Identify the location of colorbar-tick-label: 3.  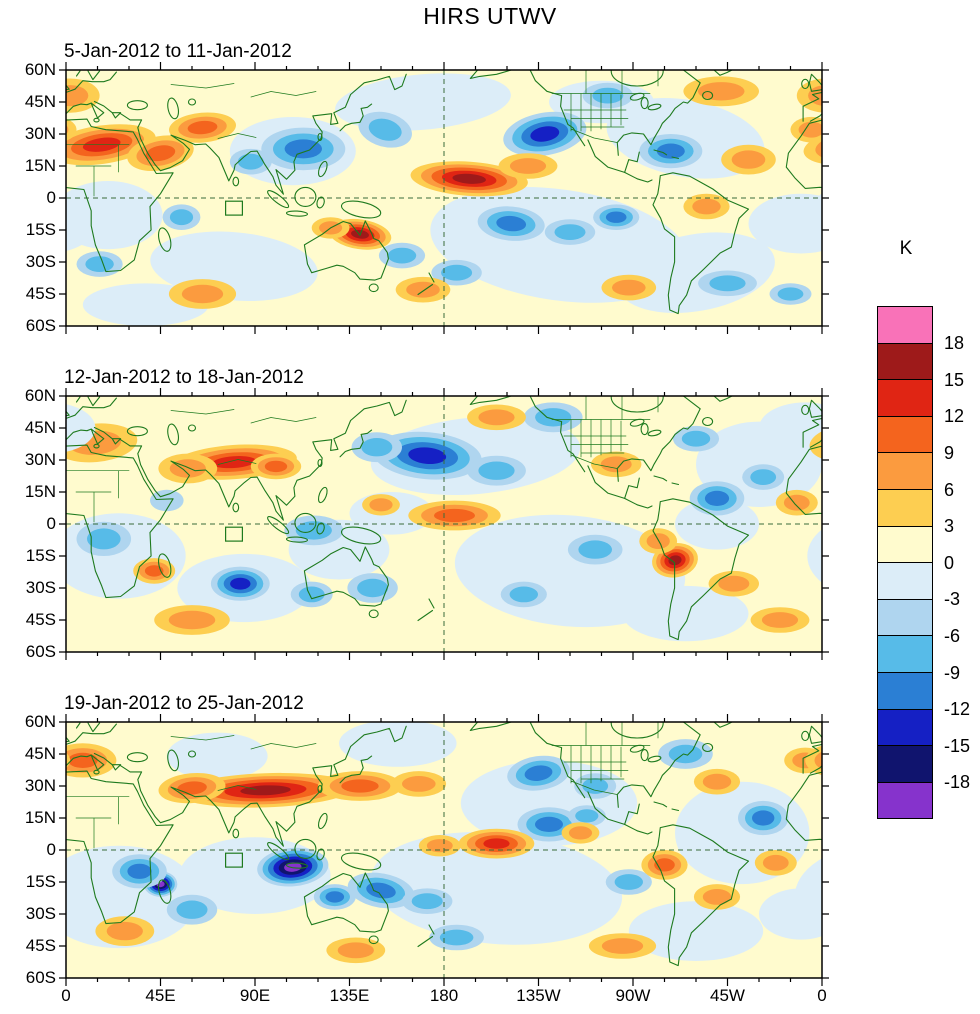
(949, 526).